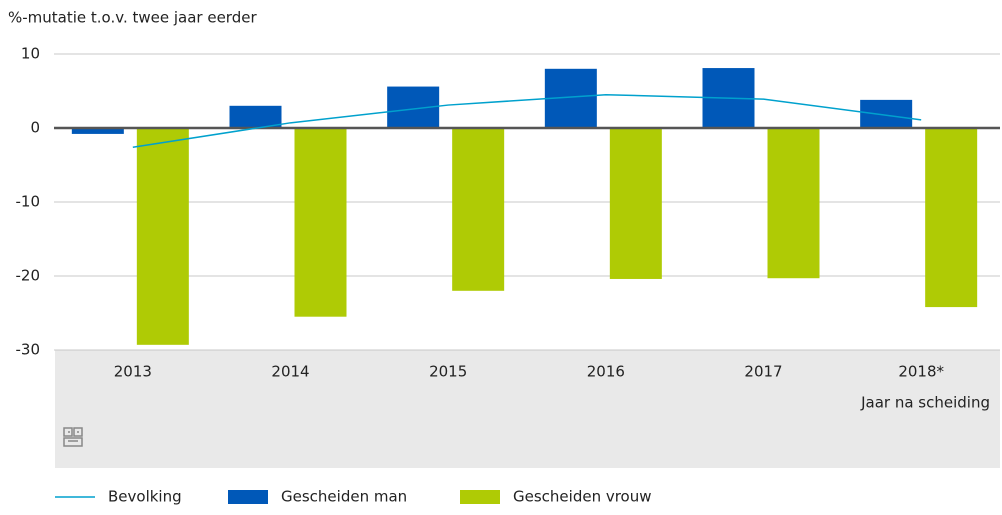  Describe the element at coordinates (527, 120) in the screenshot. I see `line` at that location.